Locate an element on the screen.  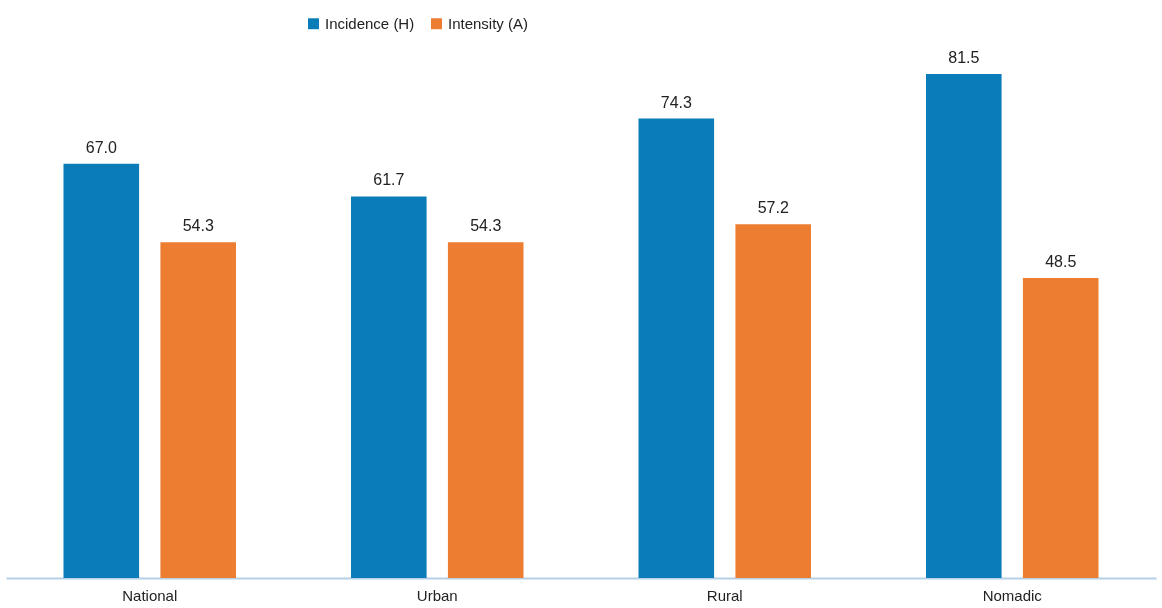
data-label: 57.2 is located at coordinates (773, 208).